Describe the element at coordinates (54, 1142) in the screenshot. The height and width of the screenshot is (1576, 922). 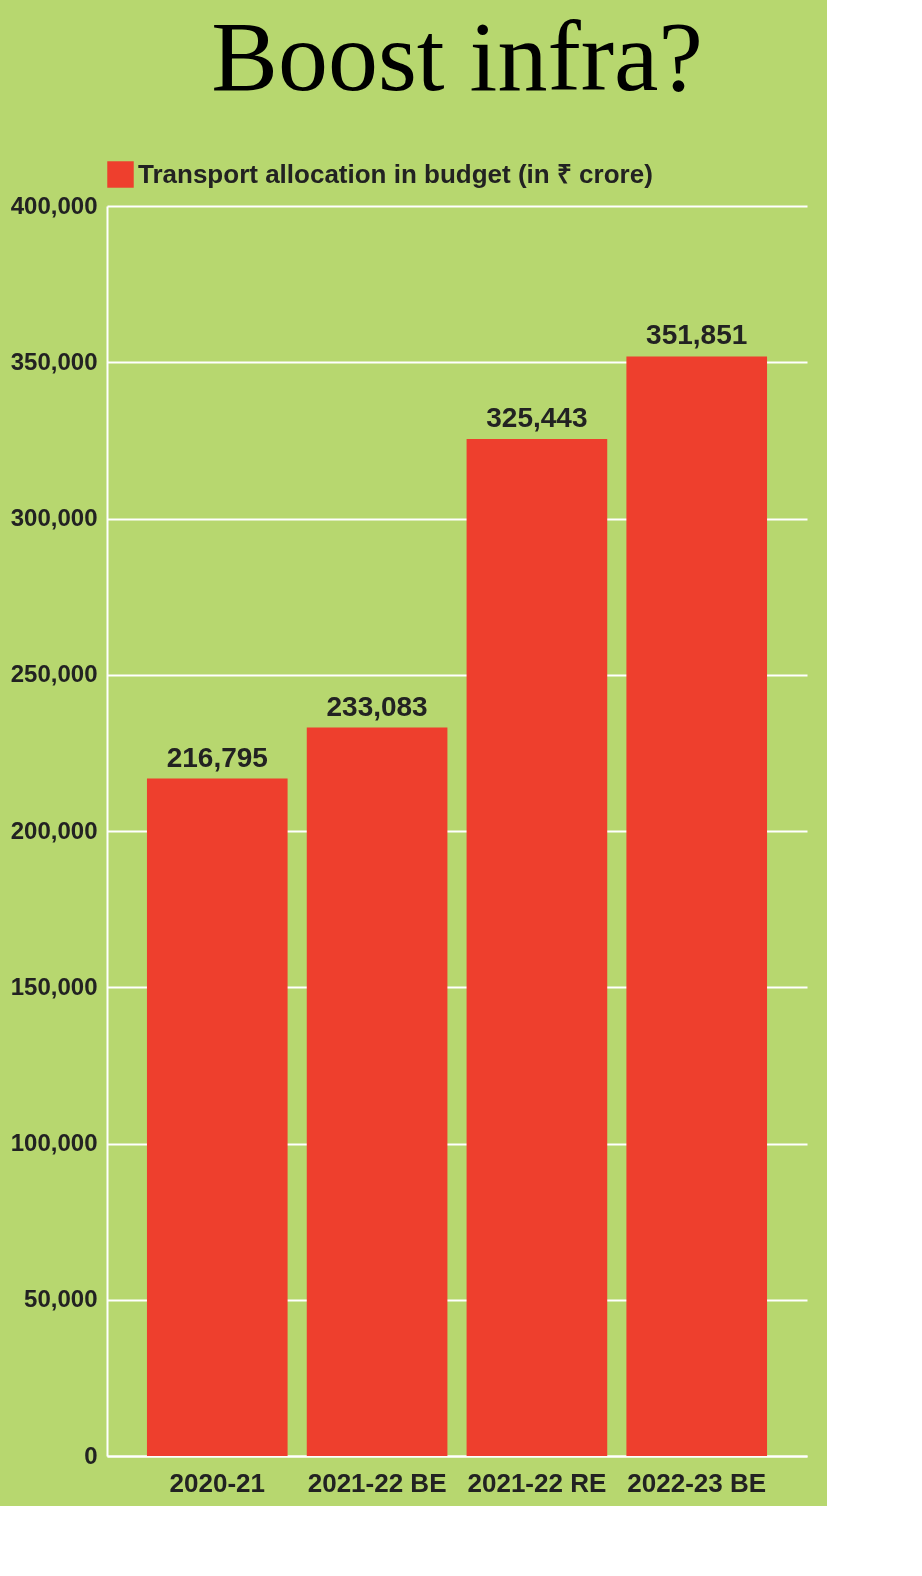
I see `y-tick-label: 100,000` at that location.